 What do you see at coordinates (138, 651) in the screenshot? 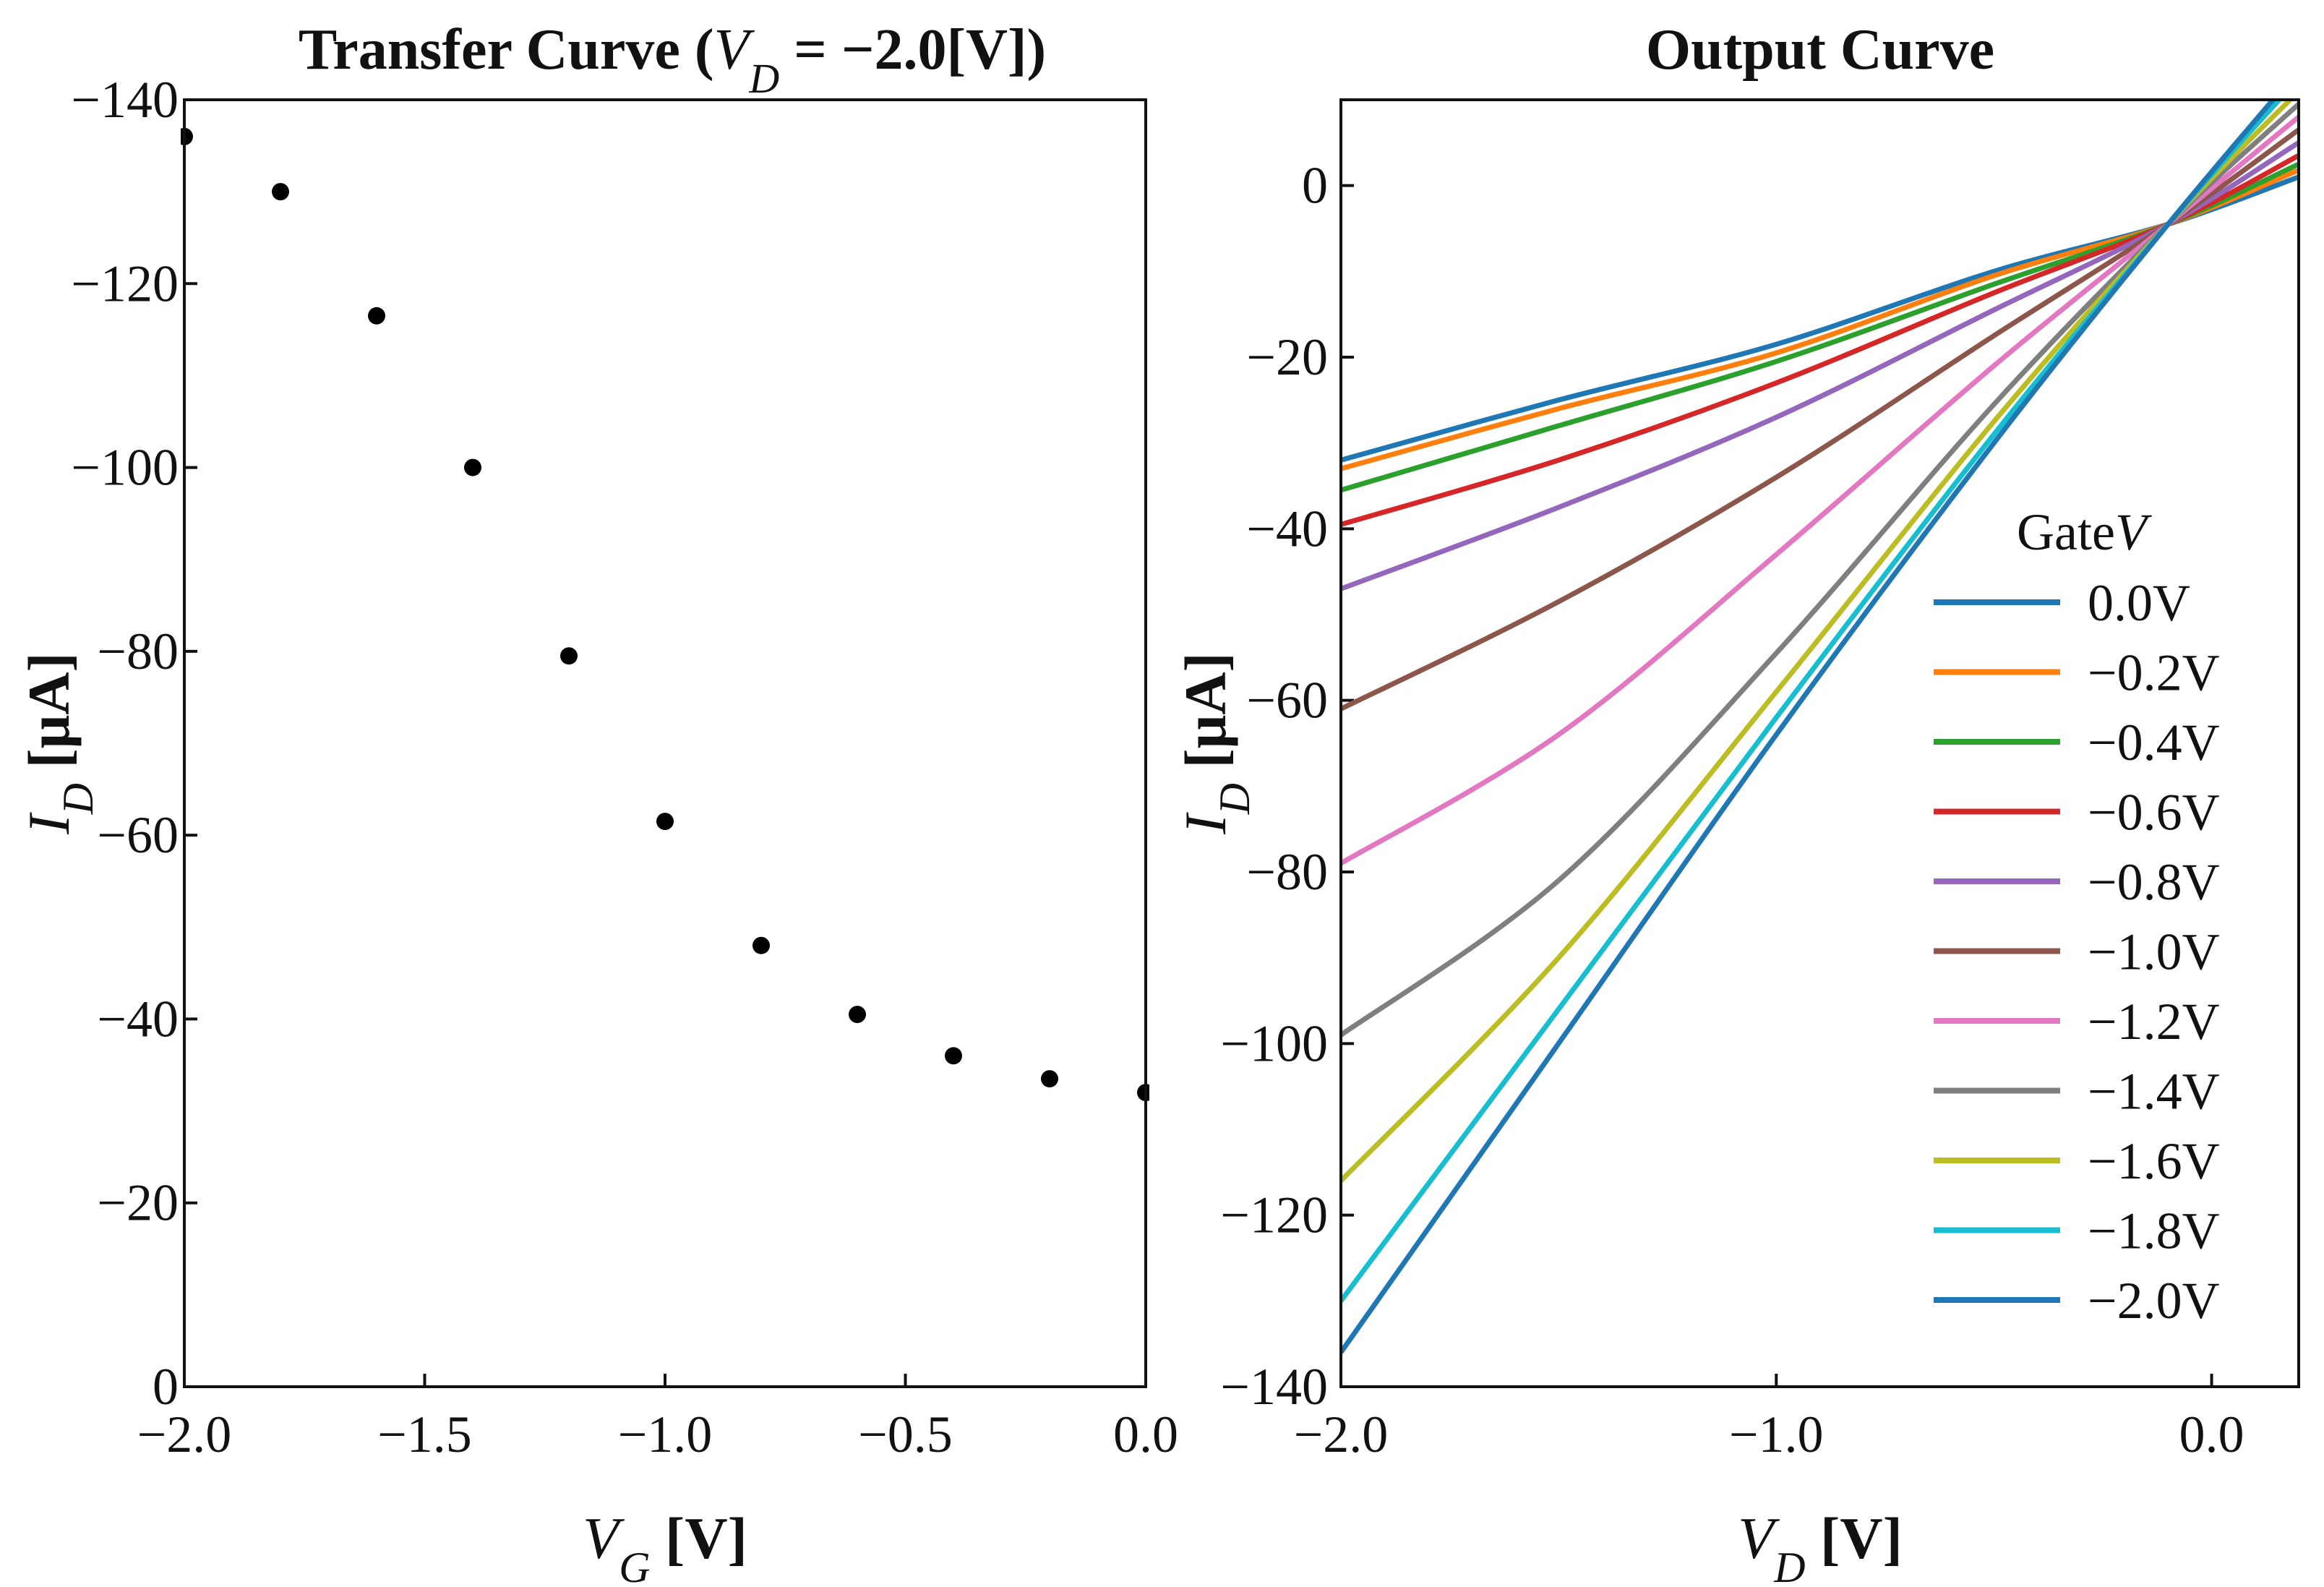
I see `transfer-y-tick-label: −80` at bounding box center [138, 651].